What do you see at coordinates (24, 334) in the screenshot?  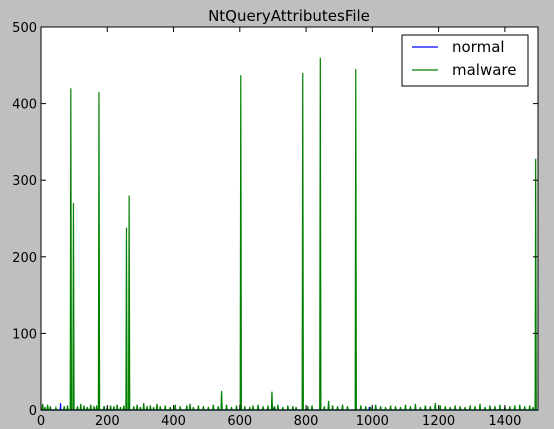 I see `y-tick-label: 100` at bounding box center [24, 334].